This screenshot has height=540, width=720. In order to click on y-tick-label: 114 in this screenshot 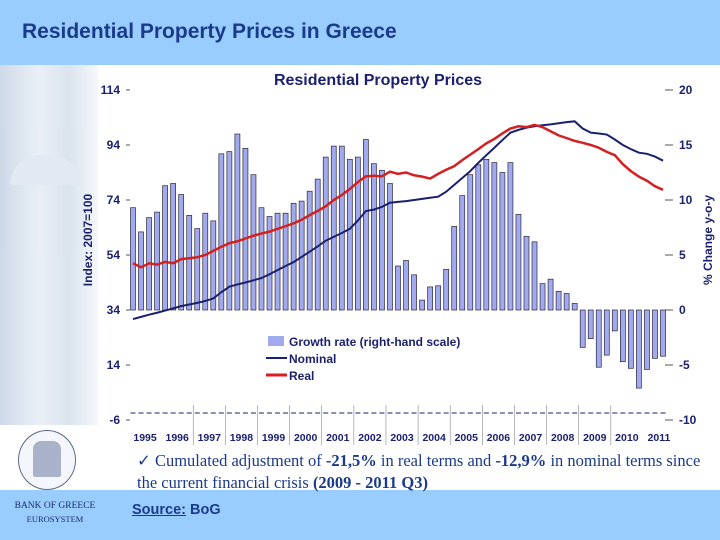, I will do `click(111, 90)`.